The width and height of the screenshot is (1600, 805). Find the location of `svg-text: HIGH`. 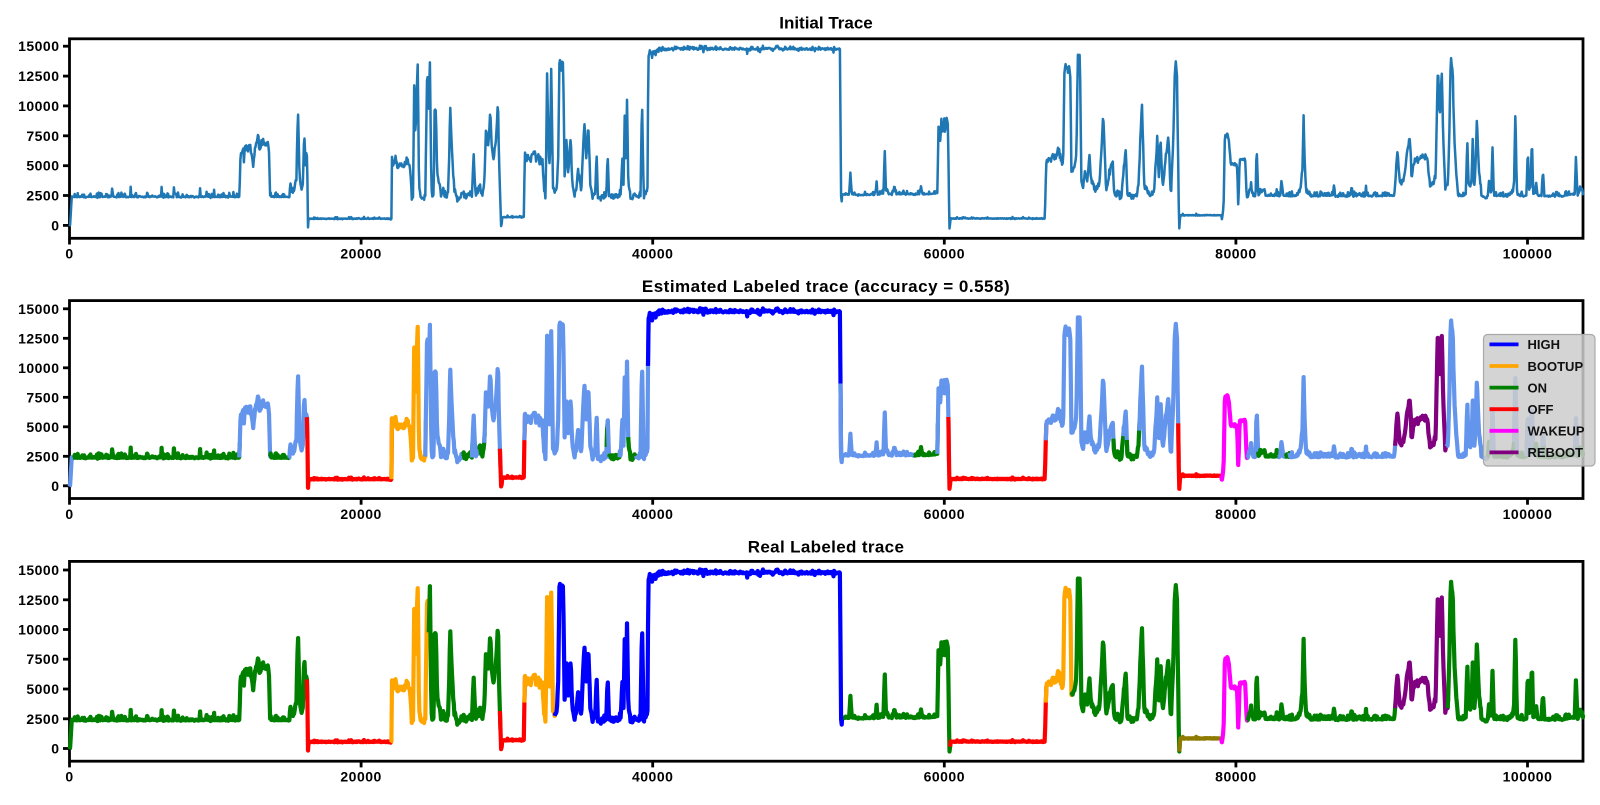

svg-text: HIGH is located at coordinates (1544, 344).